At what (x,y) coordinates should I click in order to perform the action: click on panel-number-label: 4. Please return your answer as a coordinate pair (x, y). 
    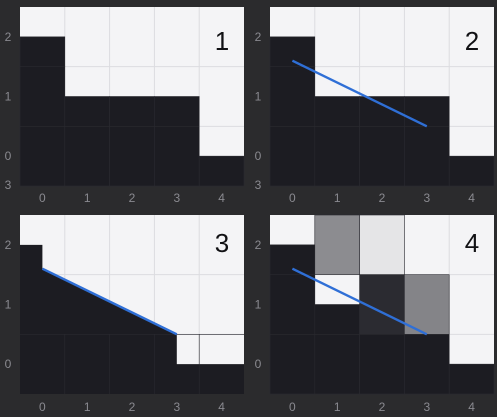
    Looking at the image, I should click on (472, 243).